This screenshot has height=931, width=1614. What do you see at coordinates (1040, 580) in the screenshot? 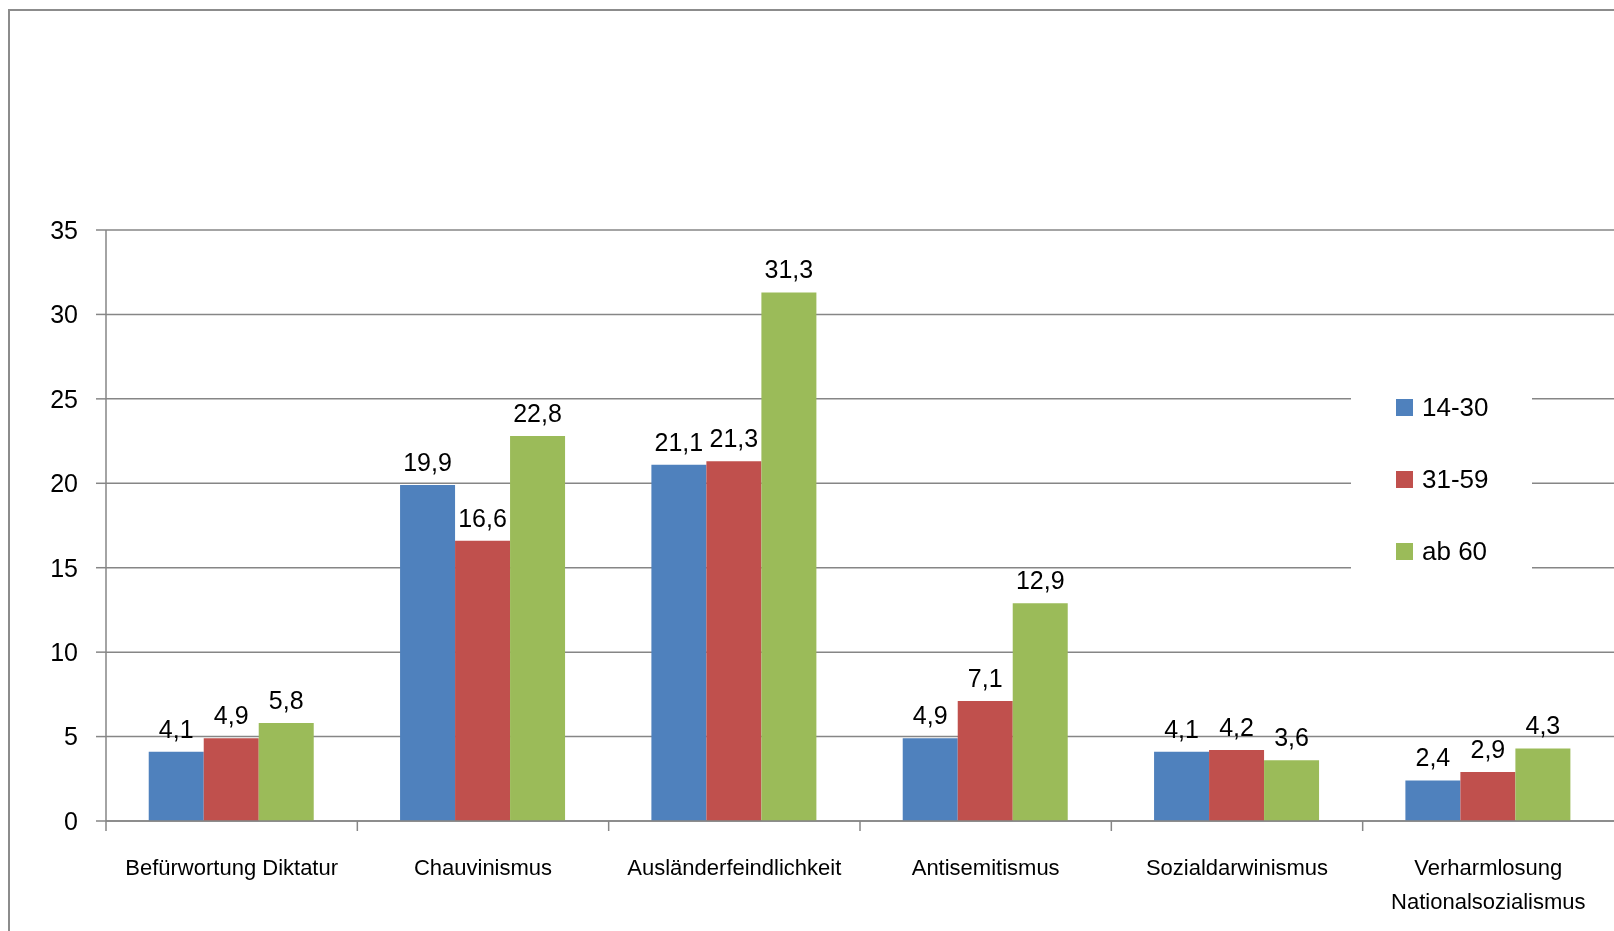
I see `data-label: 12,9` at bounding box center [1040, 580].